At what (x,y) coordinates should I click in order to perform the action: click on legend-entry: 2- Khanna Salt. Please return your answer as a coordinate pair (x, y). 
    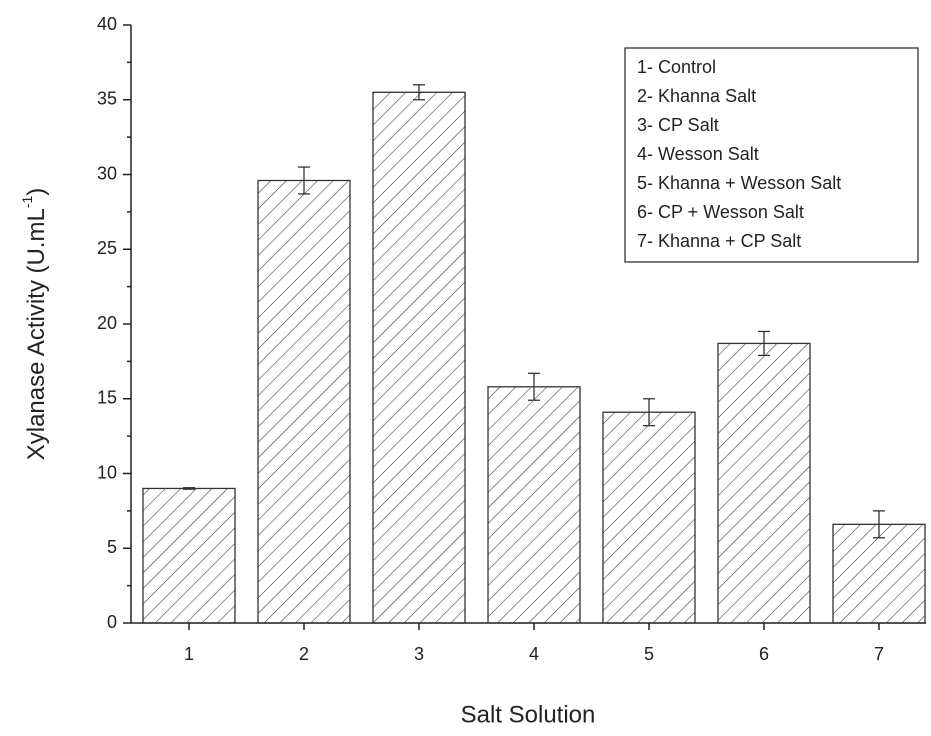
    Looking at the image, I should click on (696, 96).